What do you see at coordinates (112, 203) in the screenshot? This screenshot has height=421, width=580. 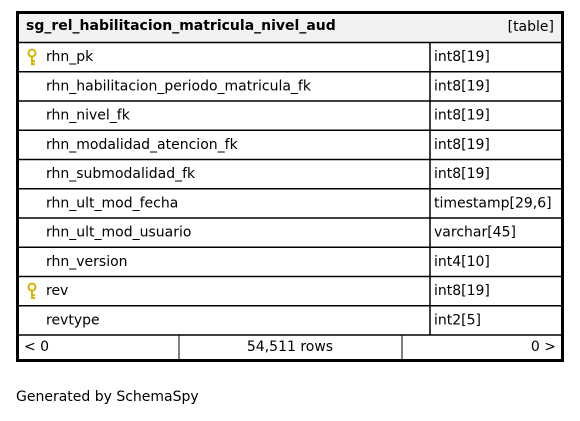 I see `column-name: rhn_ult_mod_fecha` at bounding box center [112, 203].